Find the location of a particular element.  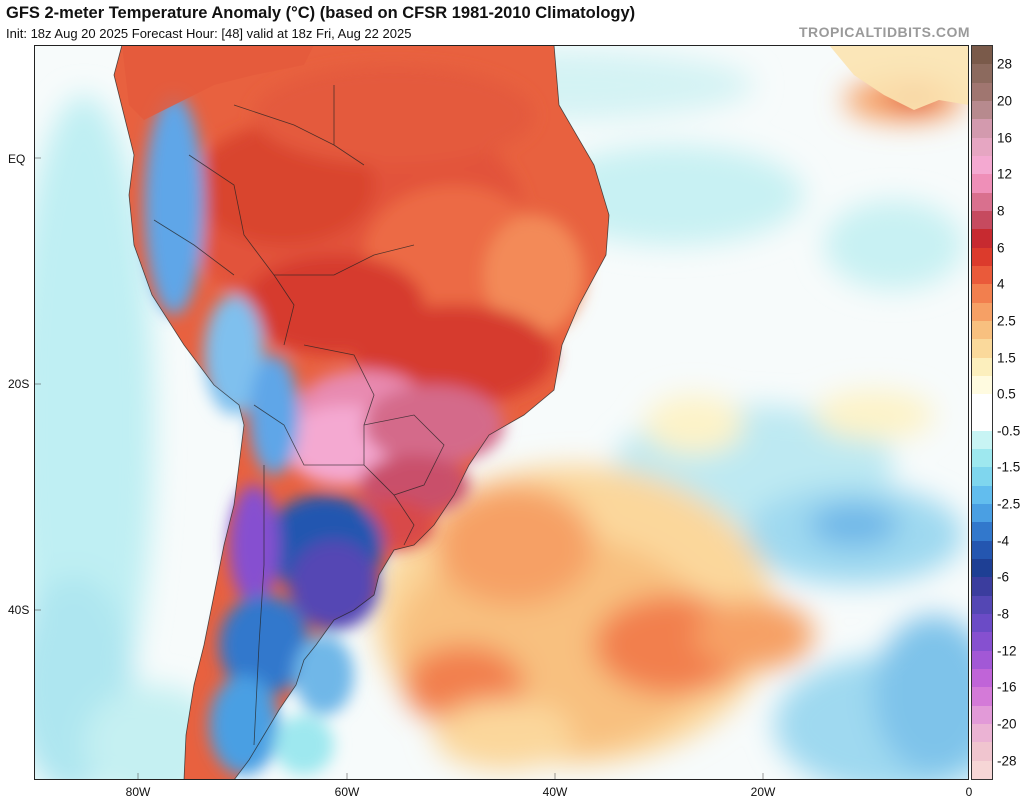

caribbean-coast is located at coordinates (218, 82).